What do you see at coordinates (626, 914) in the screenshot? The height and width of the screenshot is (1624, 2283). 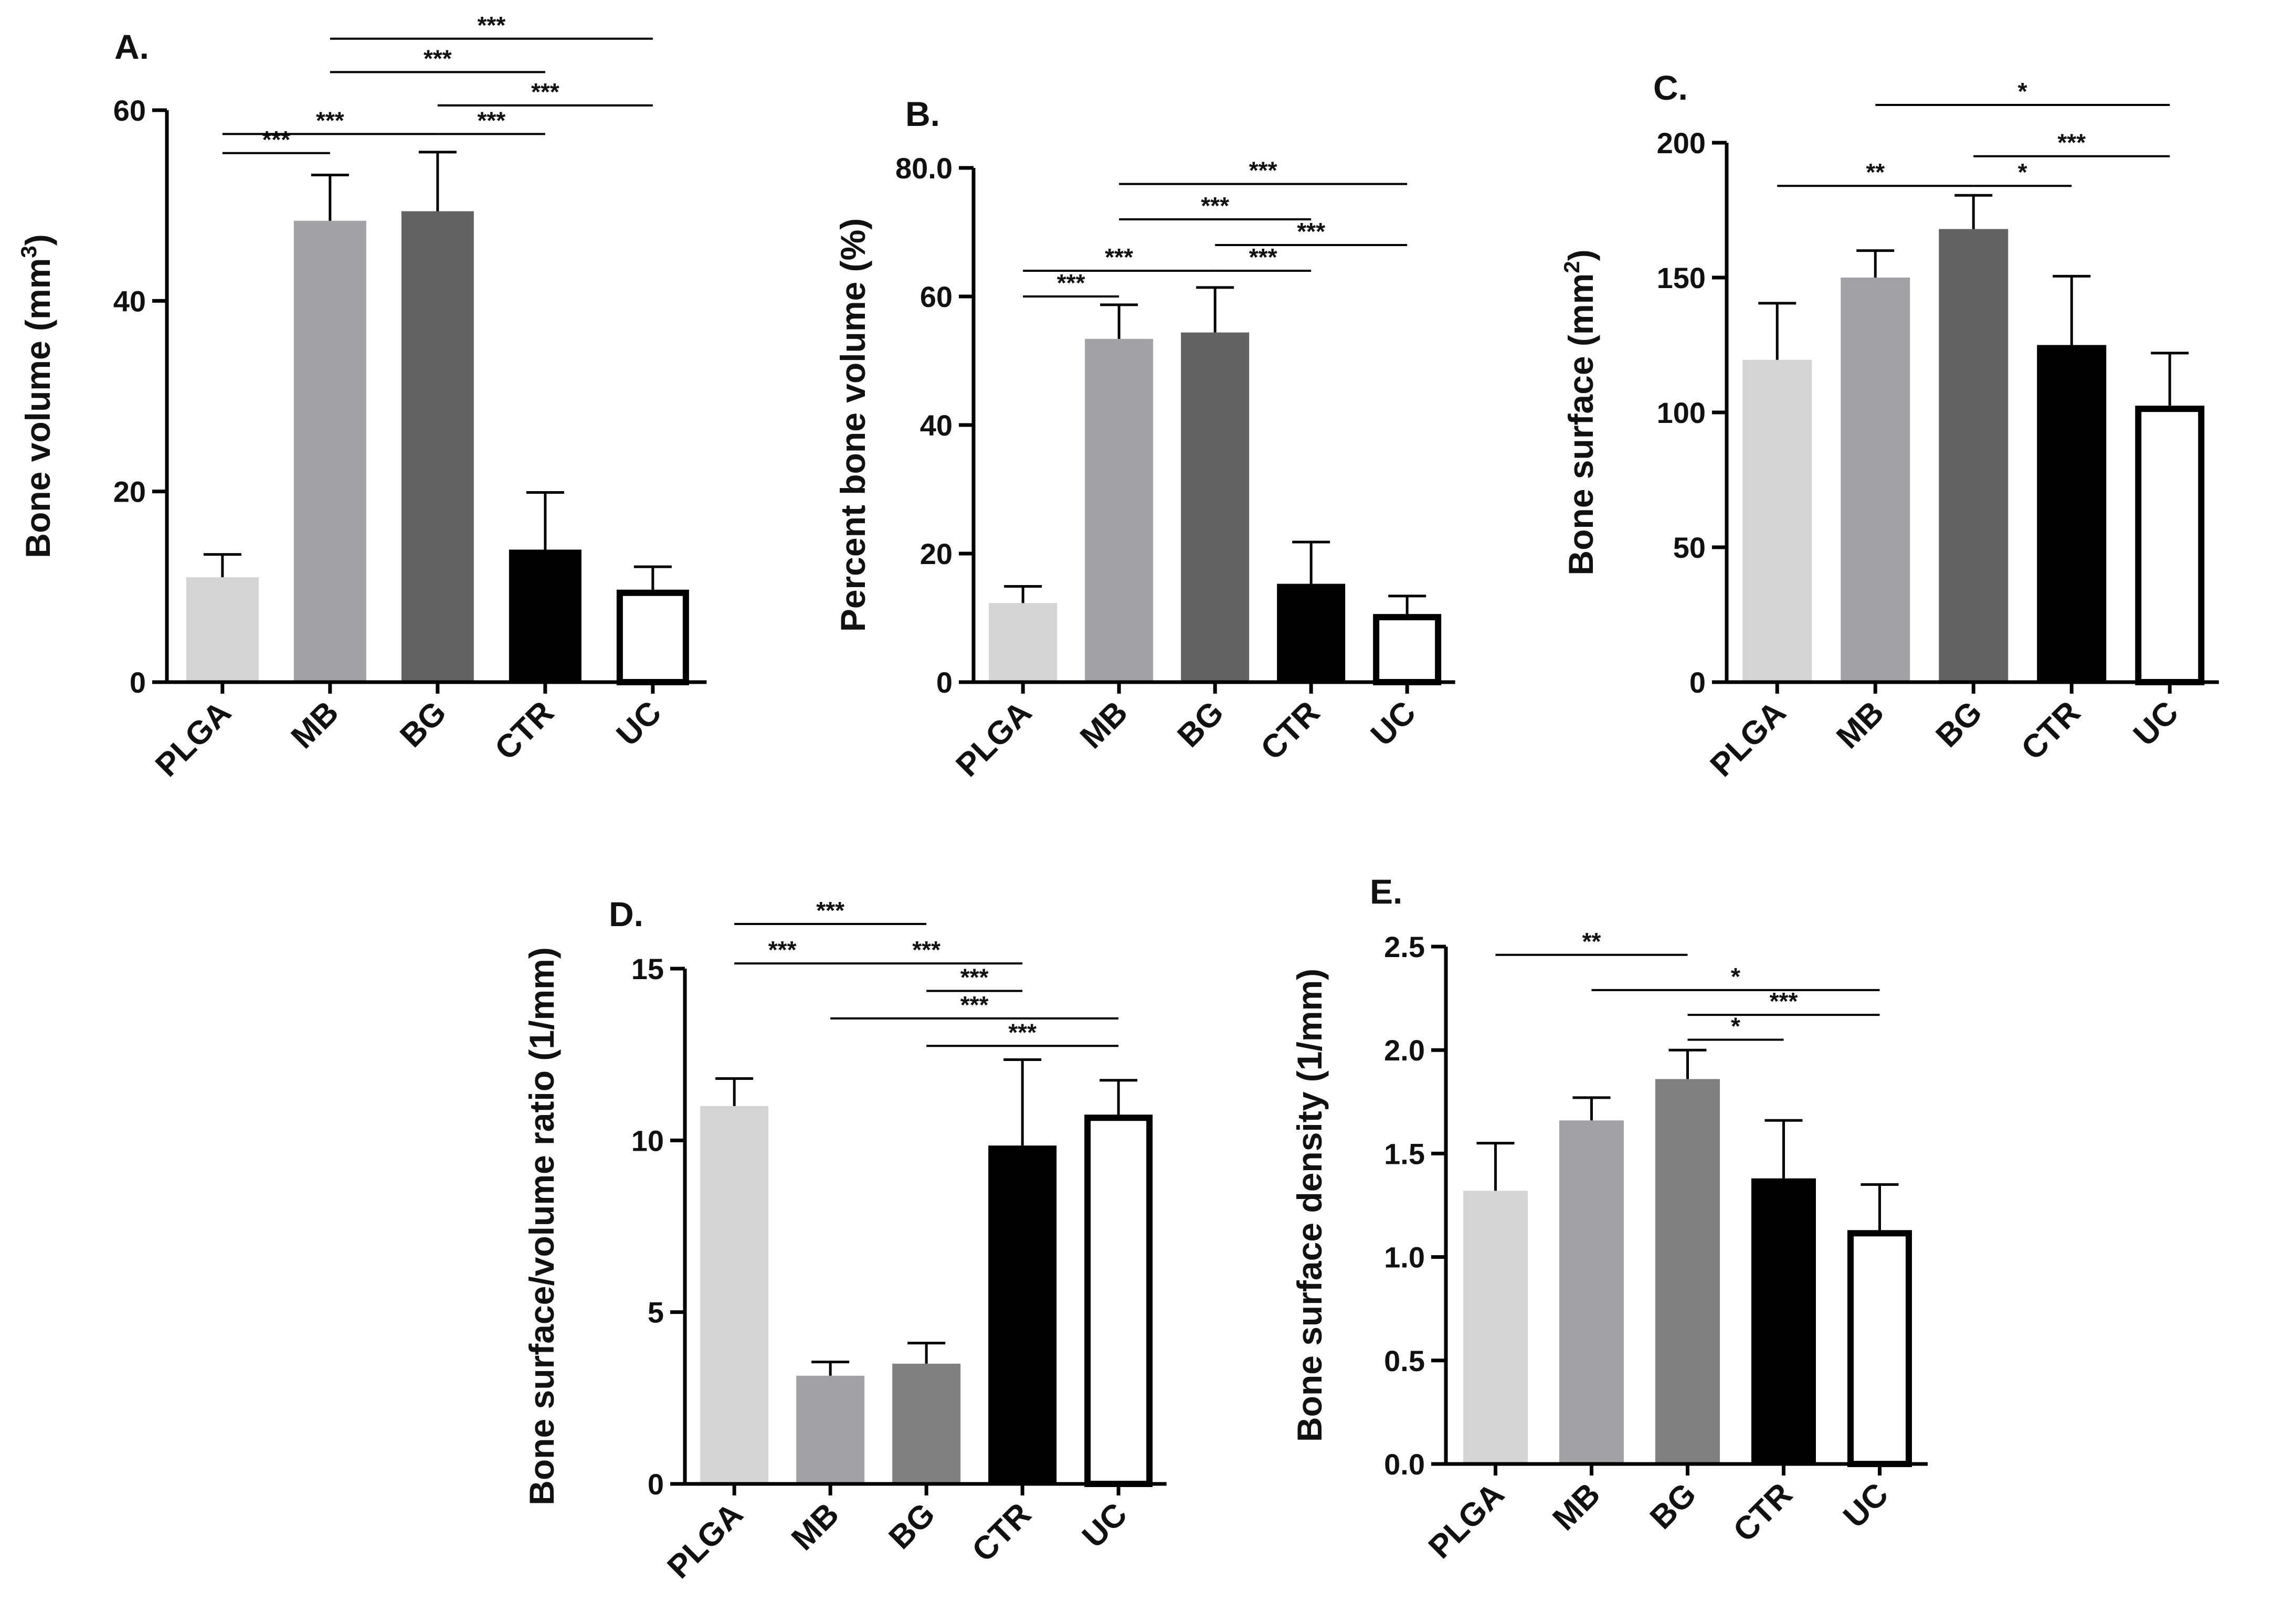 I see `panel-letter: D.` at bounding box center [626, 914].